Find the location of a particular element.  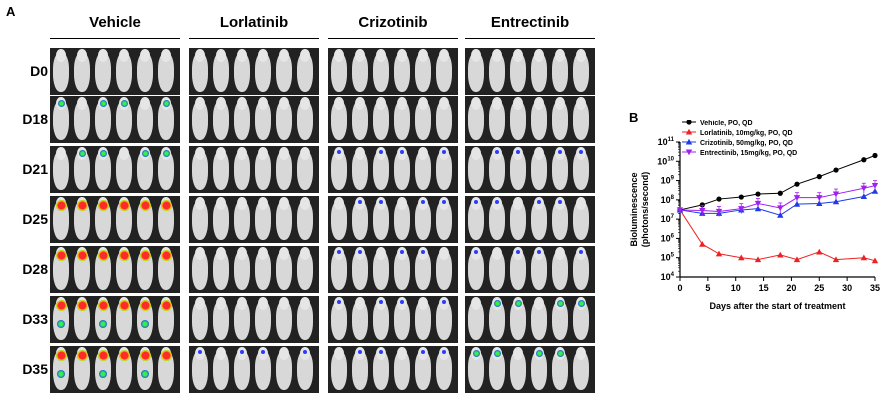

group-underline is located at coordinates (530, 38).